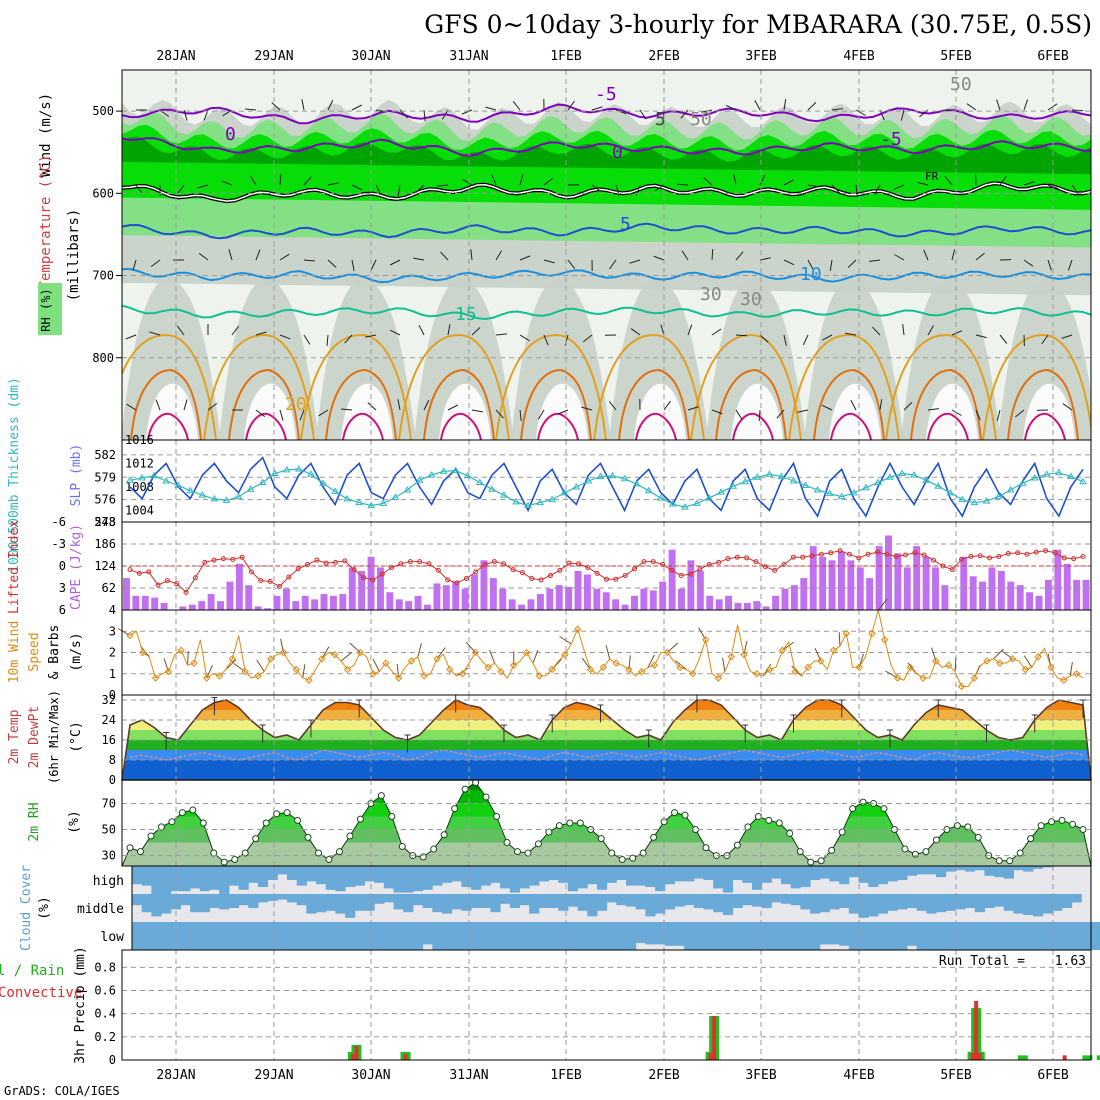  I want to click on panel-bg, so click(606, 1005).